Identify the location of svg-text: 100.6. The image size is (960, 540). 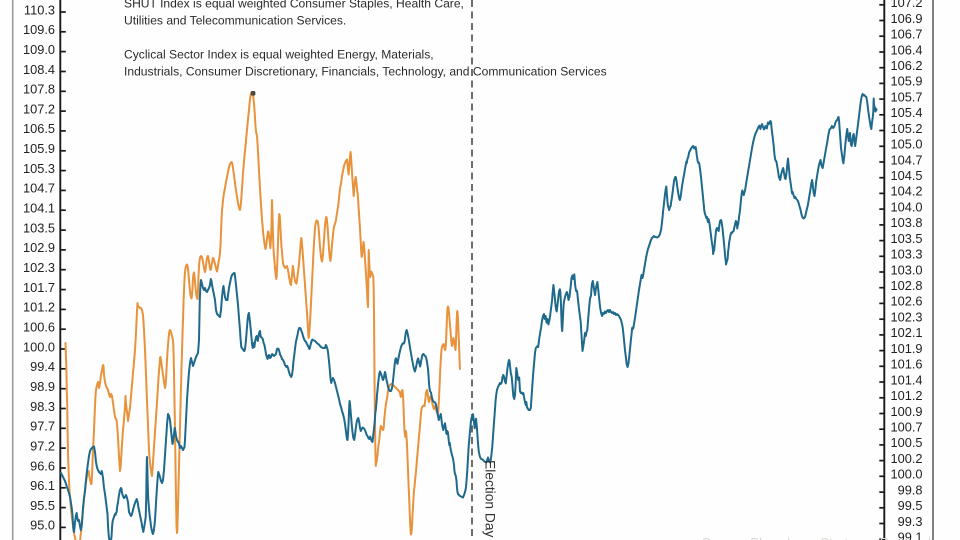
(39, 327).